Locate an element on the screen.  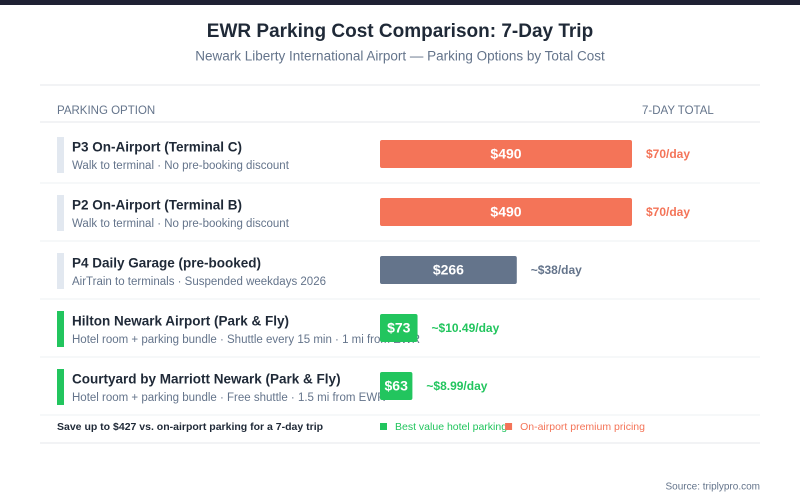
option-name: P3 On-Airport (Terminal C) is located at coordinates (157, 147).